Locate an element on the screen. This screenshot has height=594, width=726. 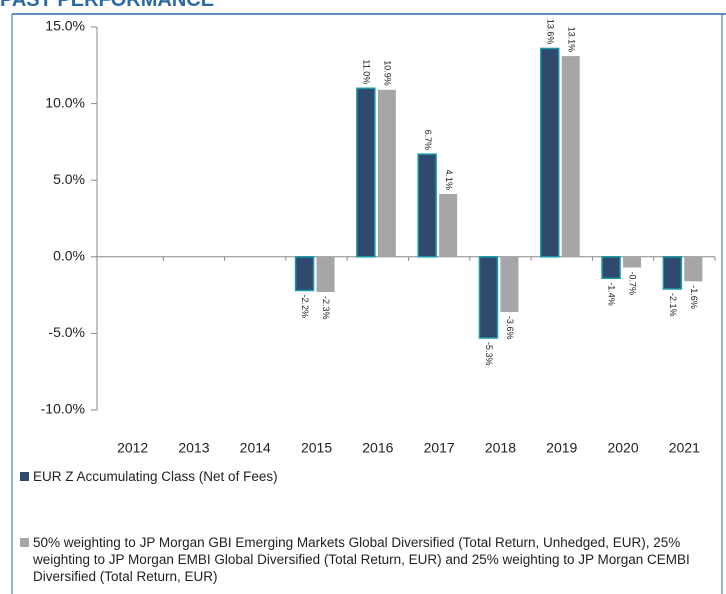
value-label: 10.9% is located at coordinates (387, 73).